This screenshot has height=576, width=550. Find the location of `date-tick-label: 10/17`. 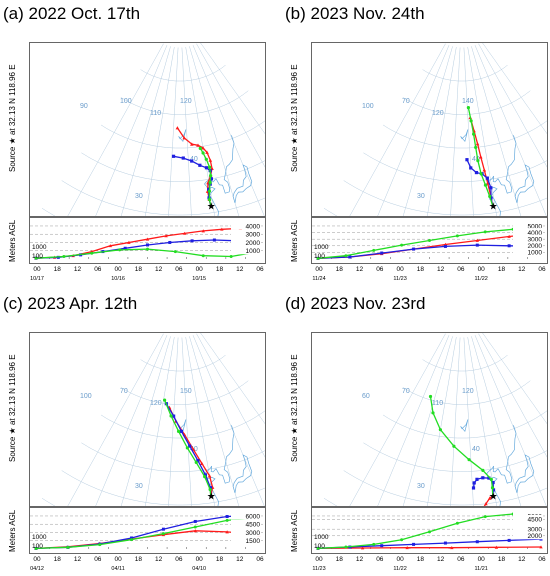

date-tick-label: 10/17 is located at coordinates (37, 279).